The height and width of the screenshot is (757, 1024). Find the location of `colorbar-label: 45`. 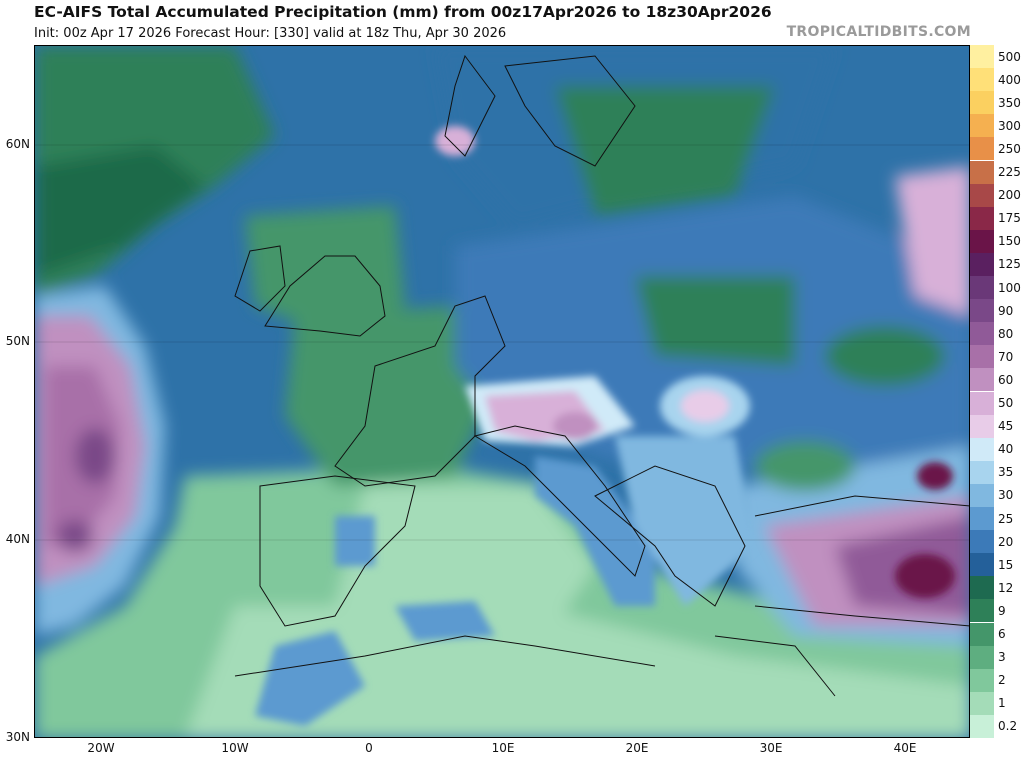

colorbar-label: 45 is located at coordinates (1006, 426).